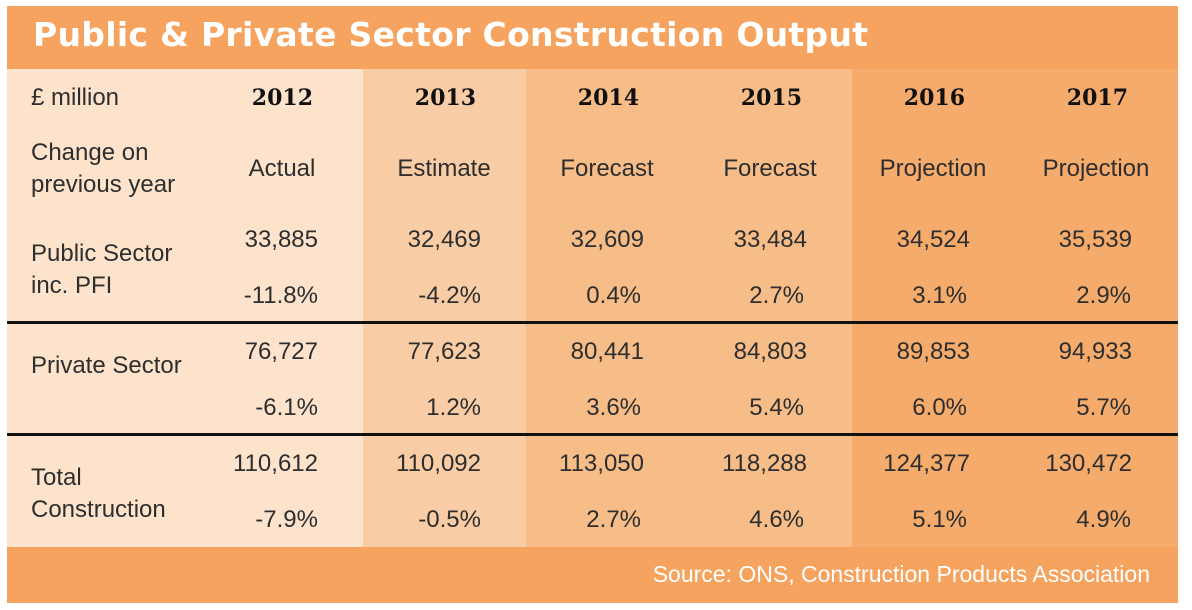 This screenshot has width=1192, height=610. What do you see at coordinates (106, 365) in the screenshot?
I see `row-label-private-sector: Private Sector` at bounding box center [106, 365].